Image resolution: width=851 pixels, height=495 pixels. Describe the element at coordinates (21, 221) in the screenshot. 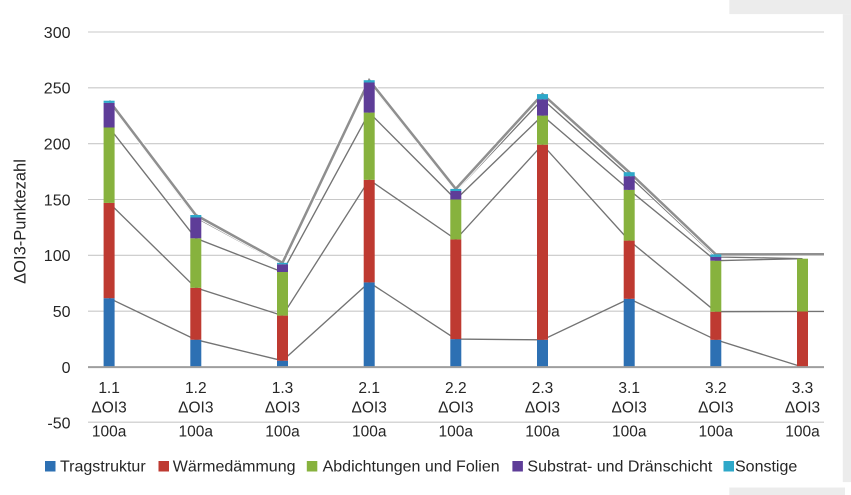

I see `svg-text: ΔOI3-Punktezahl` at that location.